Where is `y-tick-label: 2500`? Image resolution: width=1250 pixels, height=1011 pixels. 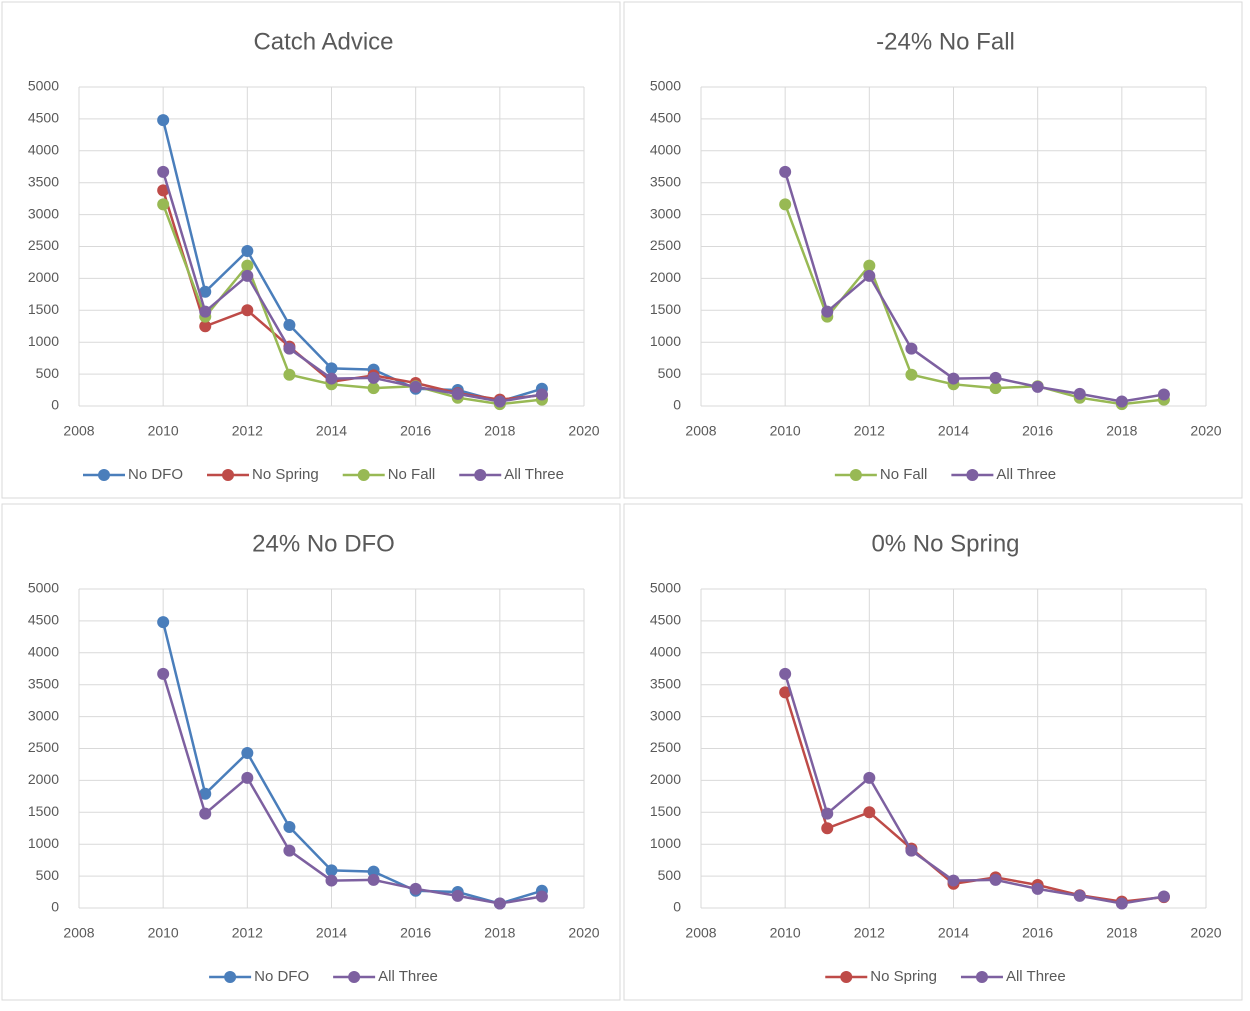
y-tick-label: 2500 is located at coordinates (43, 245).